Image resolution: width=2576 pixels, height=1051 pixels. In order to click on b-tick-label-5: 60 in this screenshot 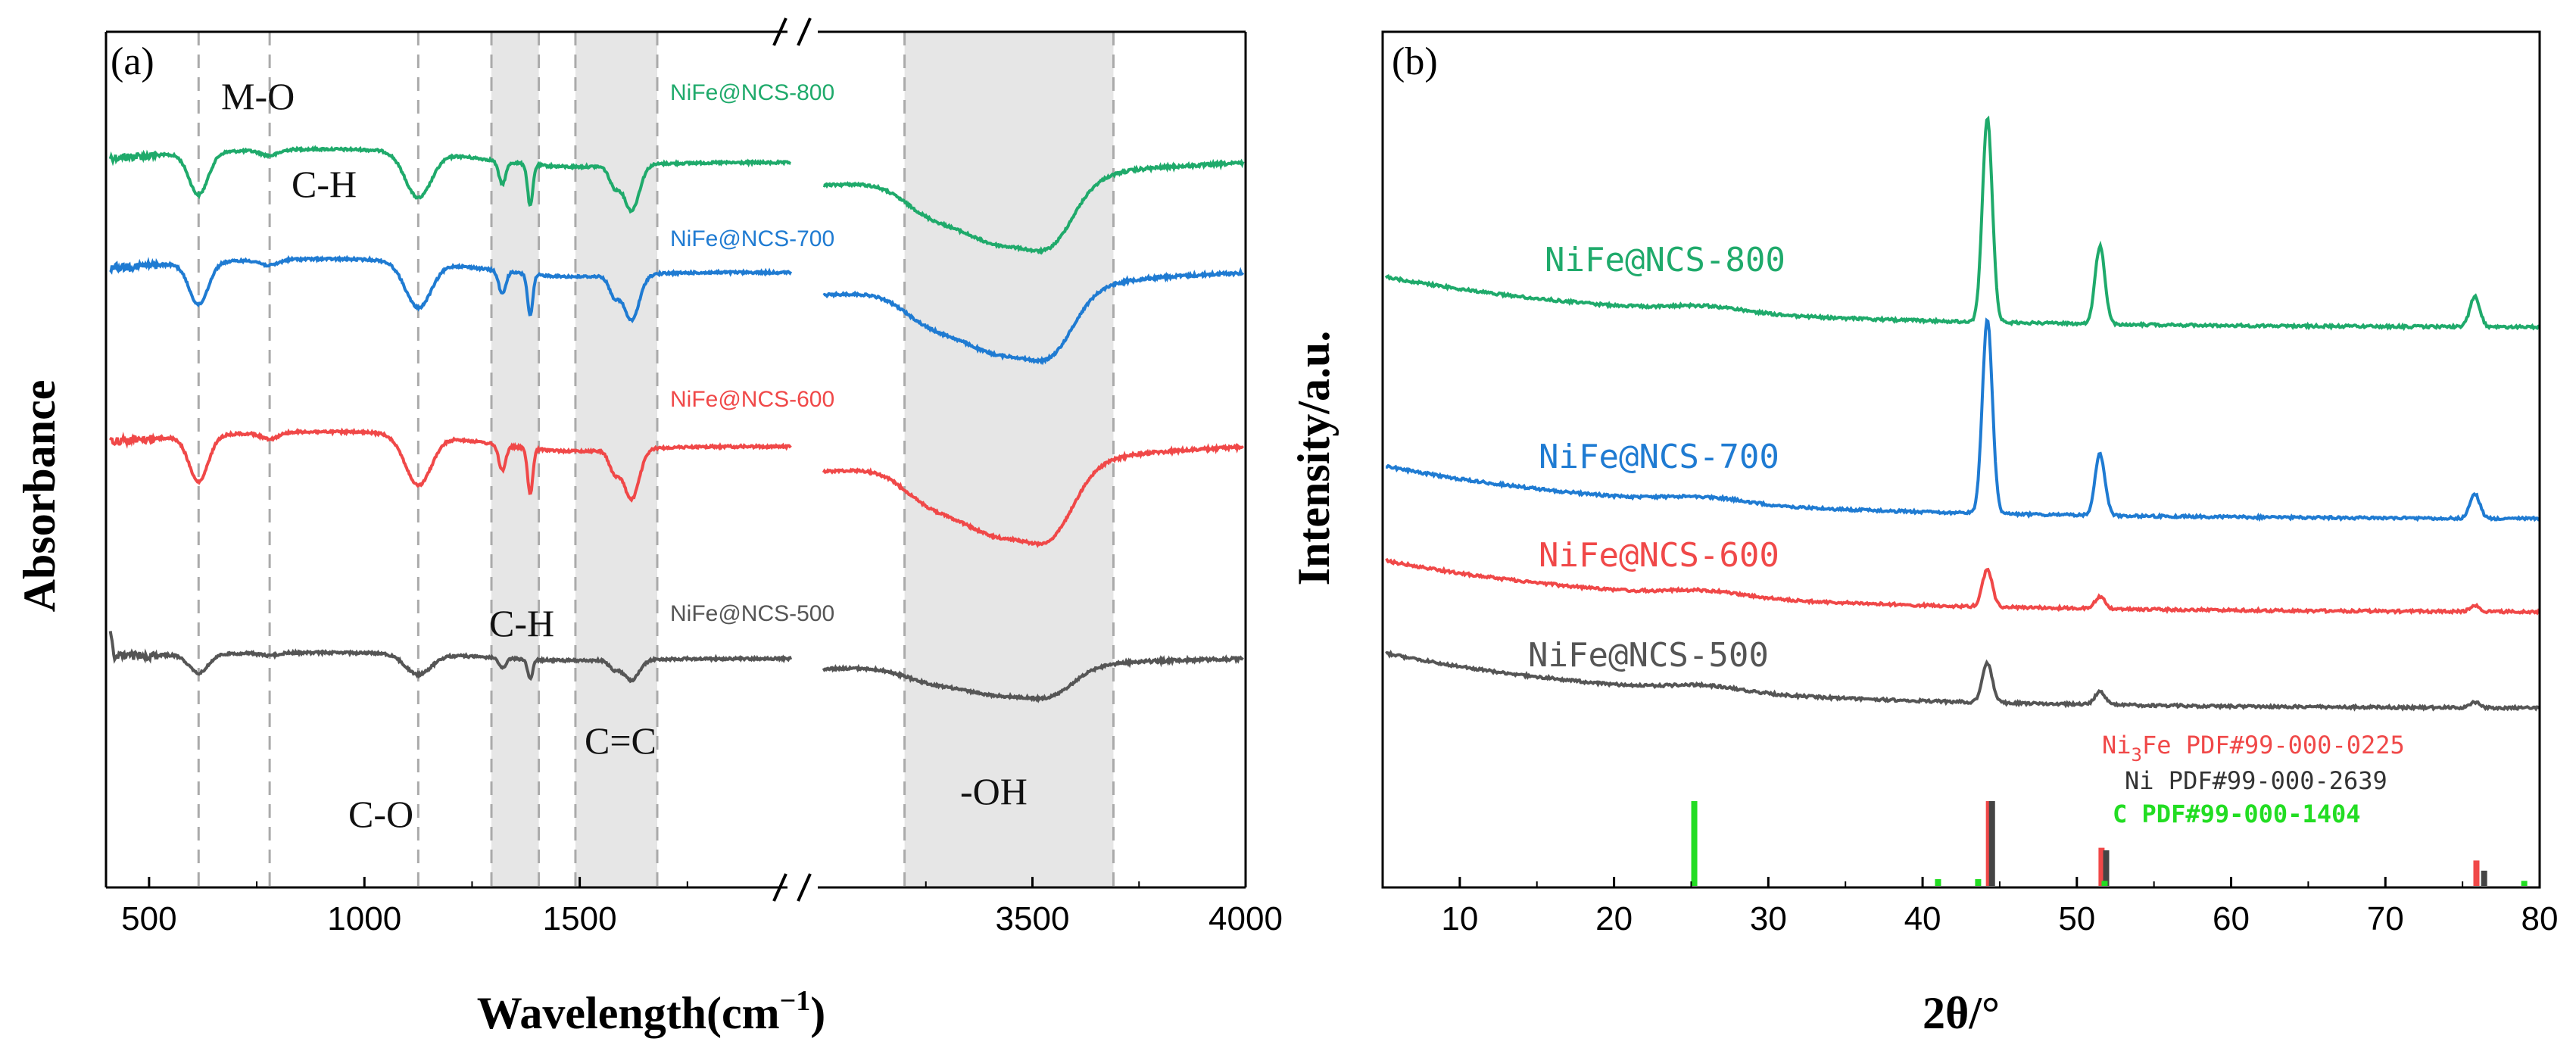, I will do `click(2231, 918)`.